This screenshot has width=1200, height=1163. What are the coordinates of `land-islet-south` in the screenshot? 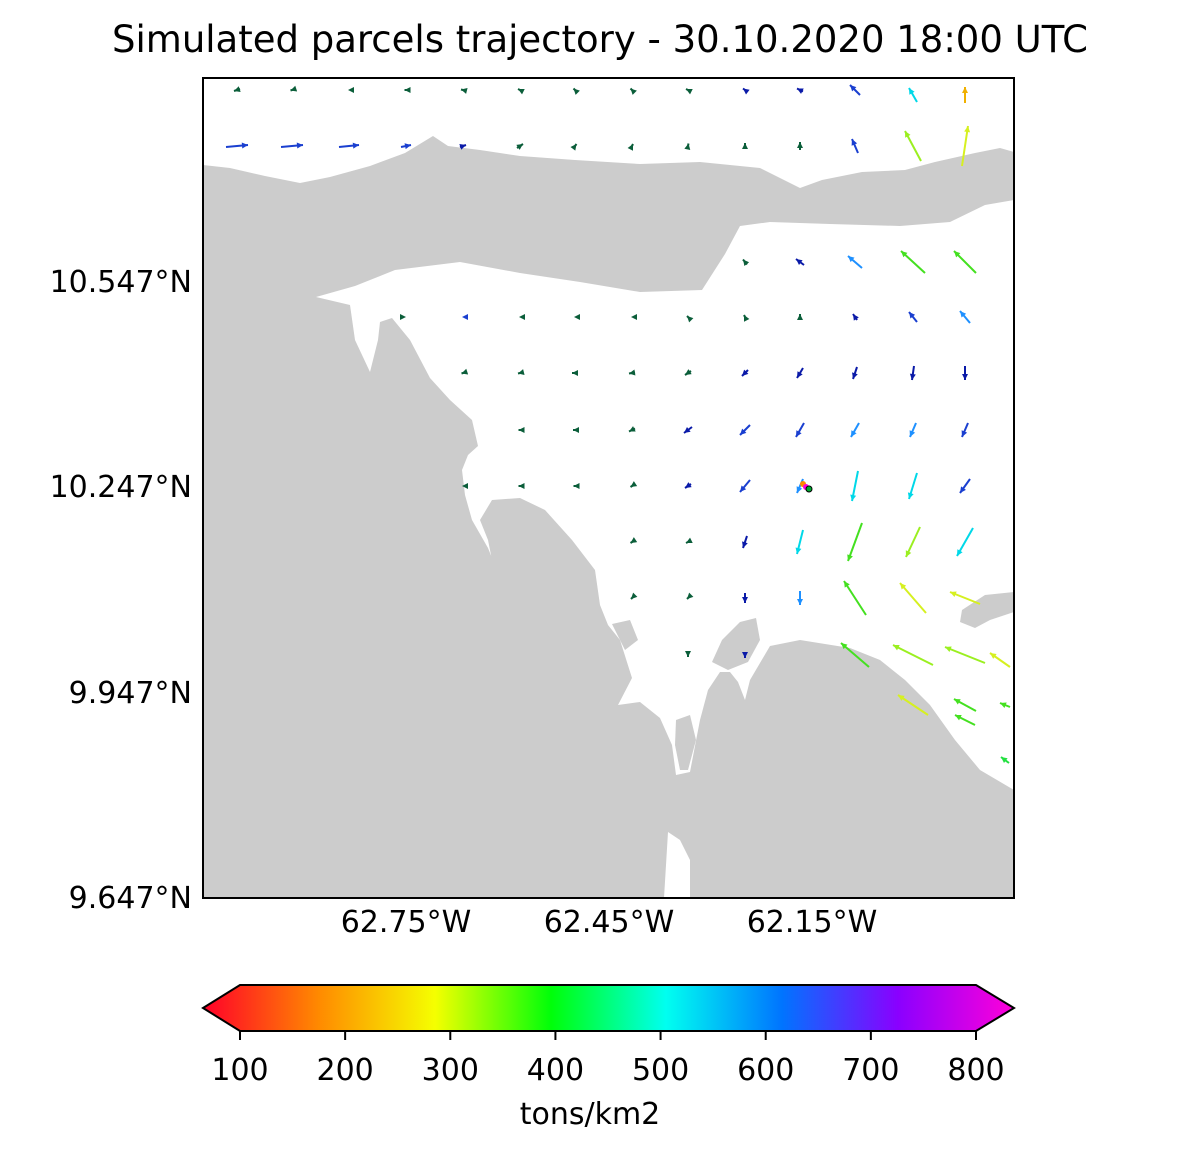 It's located at (685, 742).